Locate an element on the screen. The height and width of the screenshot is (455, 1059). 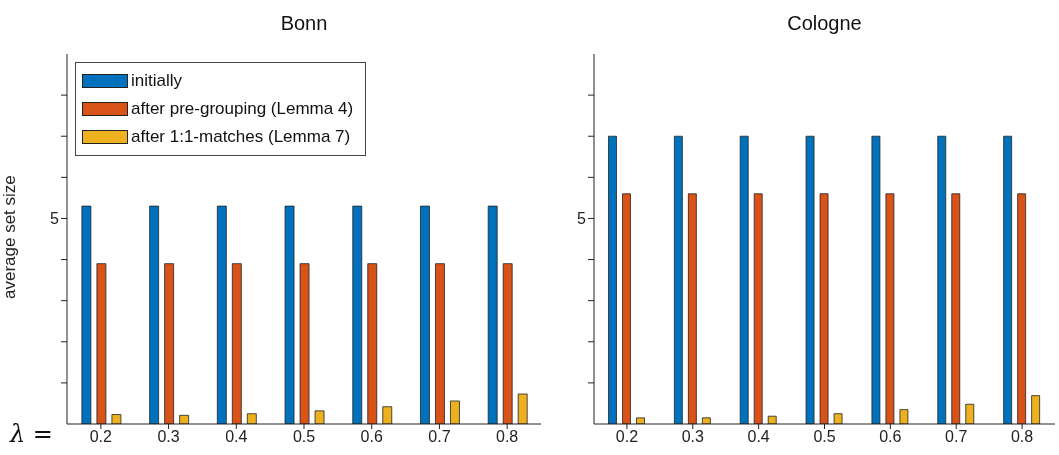
chart-title: Bonn is located at coordinates (304, 23).